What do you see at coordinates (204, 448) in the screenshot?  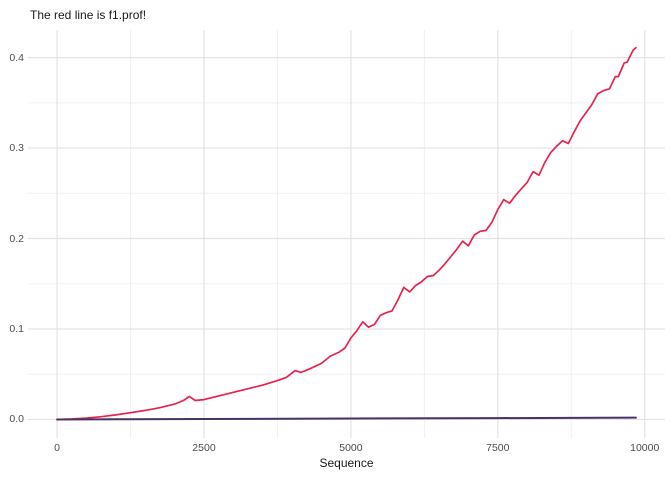 I see `x-tick-label: 2500` at bounding box center [204, 448].